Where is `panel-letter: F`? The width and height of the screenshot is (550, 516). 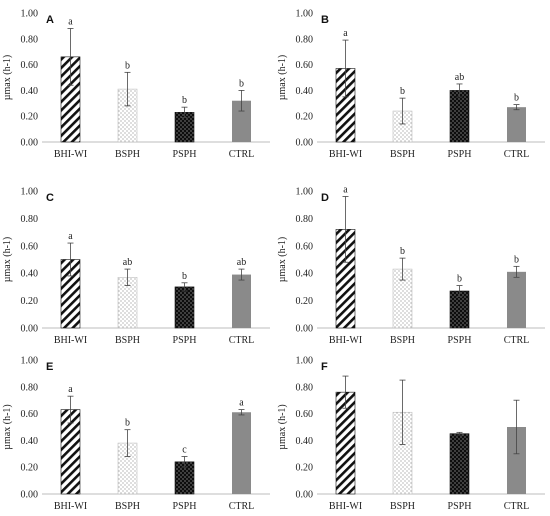
panel-letter: F is located at coordinates (324, 367).